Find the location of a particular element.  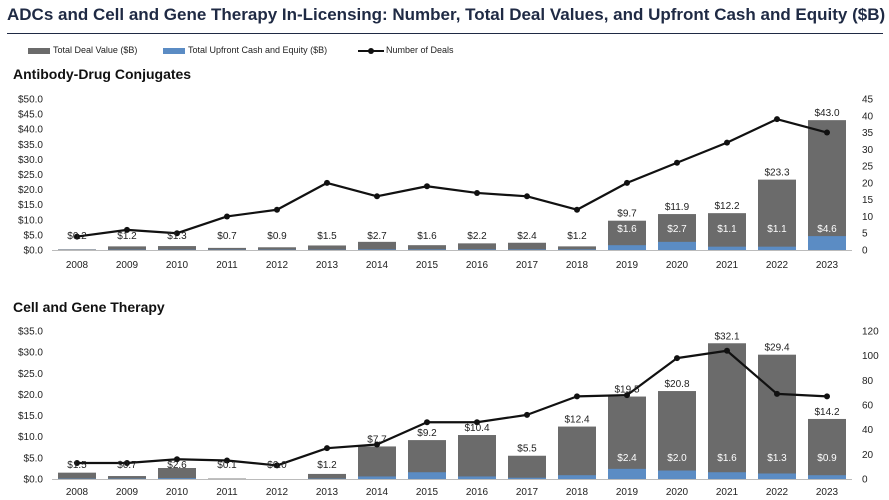

cgt-x-tick-label: 2022 is located at coordinates (777, 492).